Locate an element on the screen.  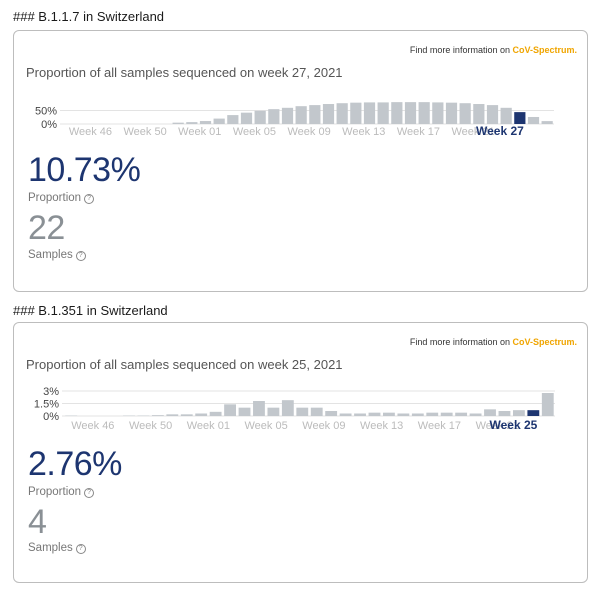
y-tick-label: 50% is located at coordinates (46, 112).